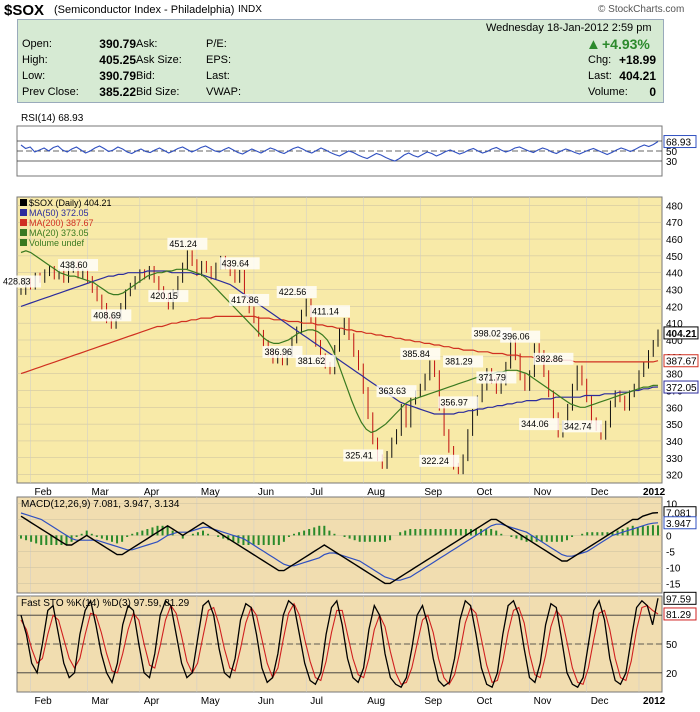 This screenshot has height=712, width=700. I want to click on y-tick-1-430: 430, so click(674, 291).